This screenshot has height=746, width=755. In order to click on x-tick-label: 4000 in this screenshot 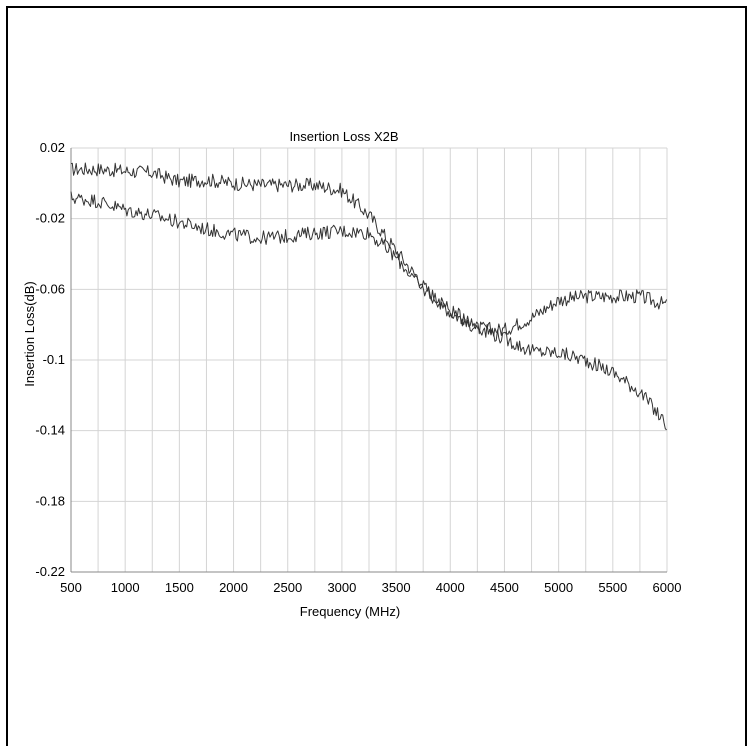, I will do `click(450, 587)`.